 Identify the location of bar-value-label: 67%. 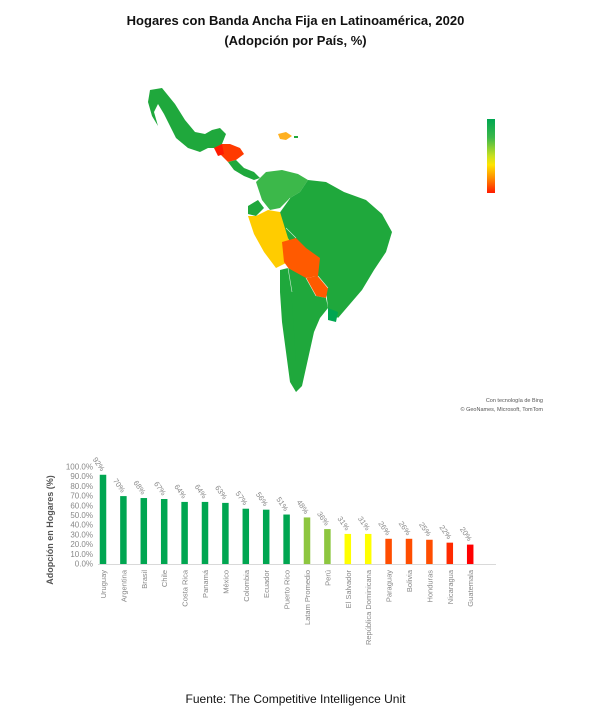
(160, 489).